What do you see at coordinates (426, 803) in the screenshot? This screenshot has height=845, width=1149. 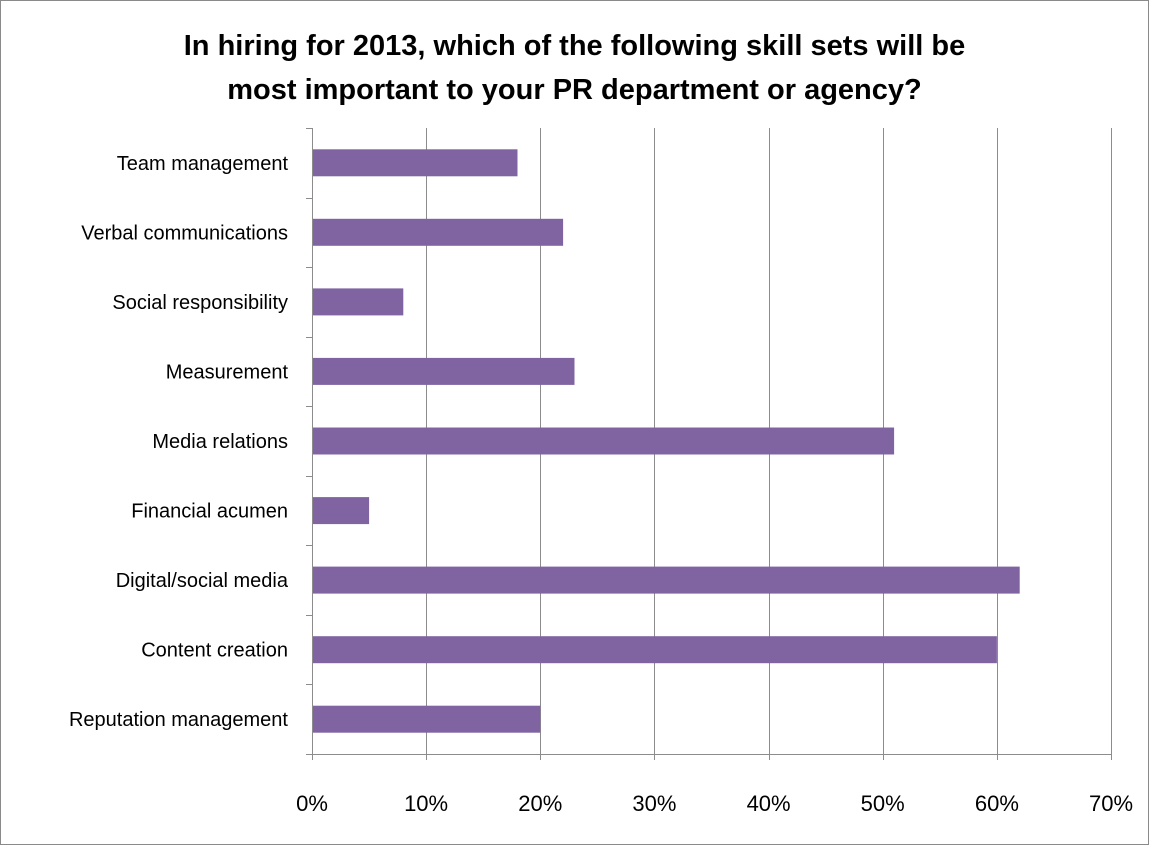 I see `x-tick-label: 10%` at bounding box center [426, 803].